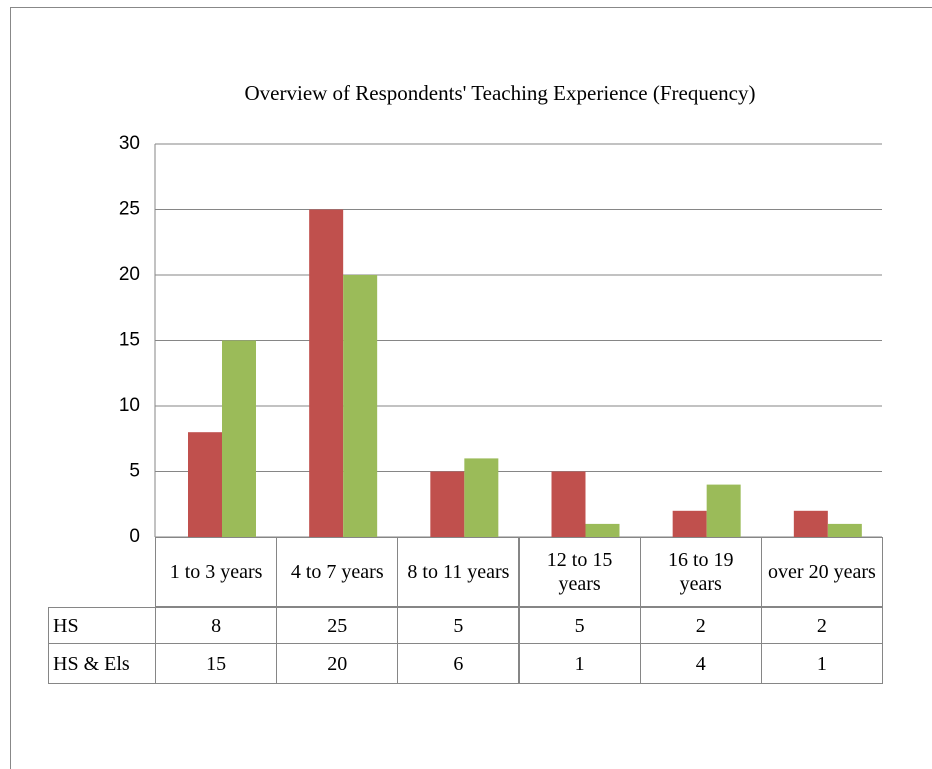 The width and height of the screenshot is (932, 769). What do you see at coordinates (700, 572) in the screenshot?
I see `category-label: 16 to 19 years` at bounding box center [700, 572].